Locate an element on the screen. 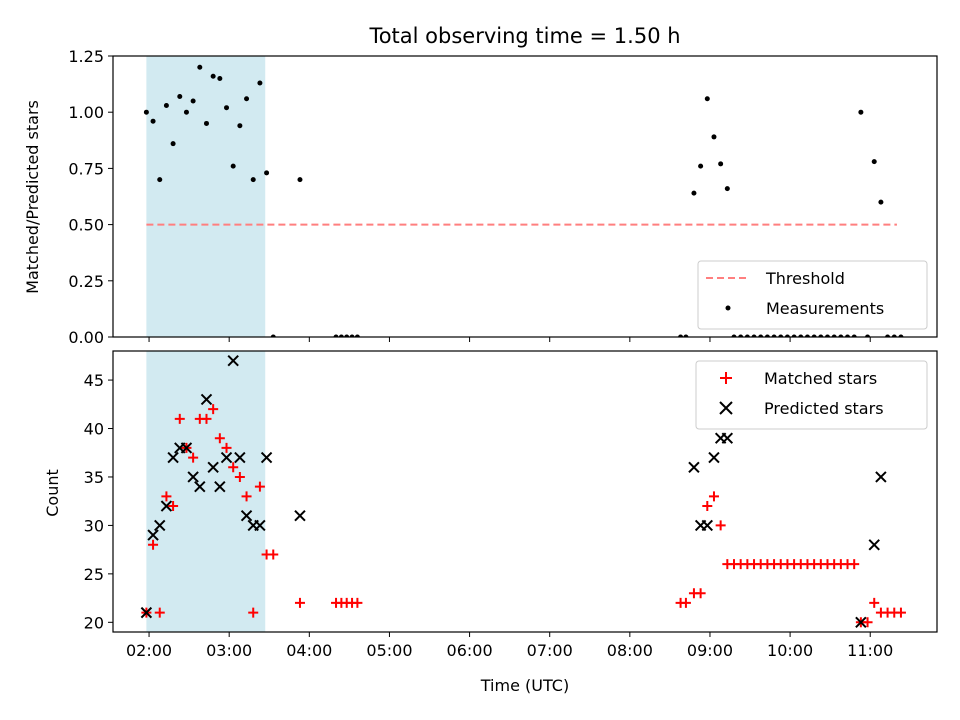 The width and height of the screenshot is (960, 720). top-y-tick-label-5: 1.25 is located at coordinates (86, 56).